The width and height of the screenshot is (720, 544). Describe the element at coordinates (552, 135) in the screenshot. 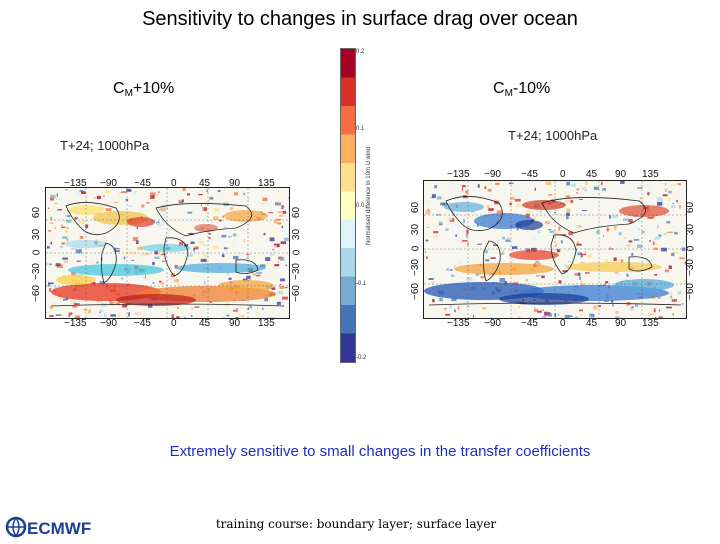

I see `right-map-title: T+24; 1000hPa` at that location.